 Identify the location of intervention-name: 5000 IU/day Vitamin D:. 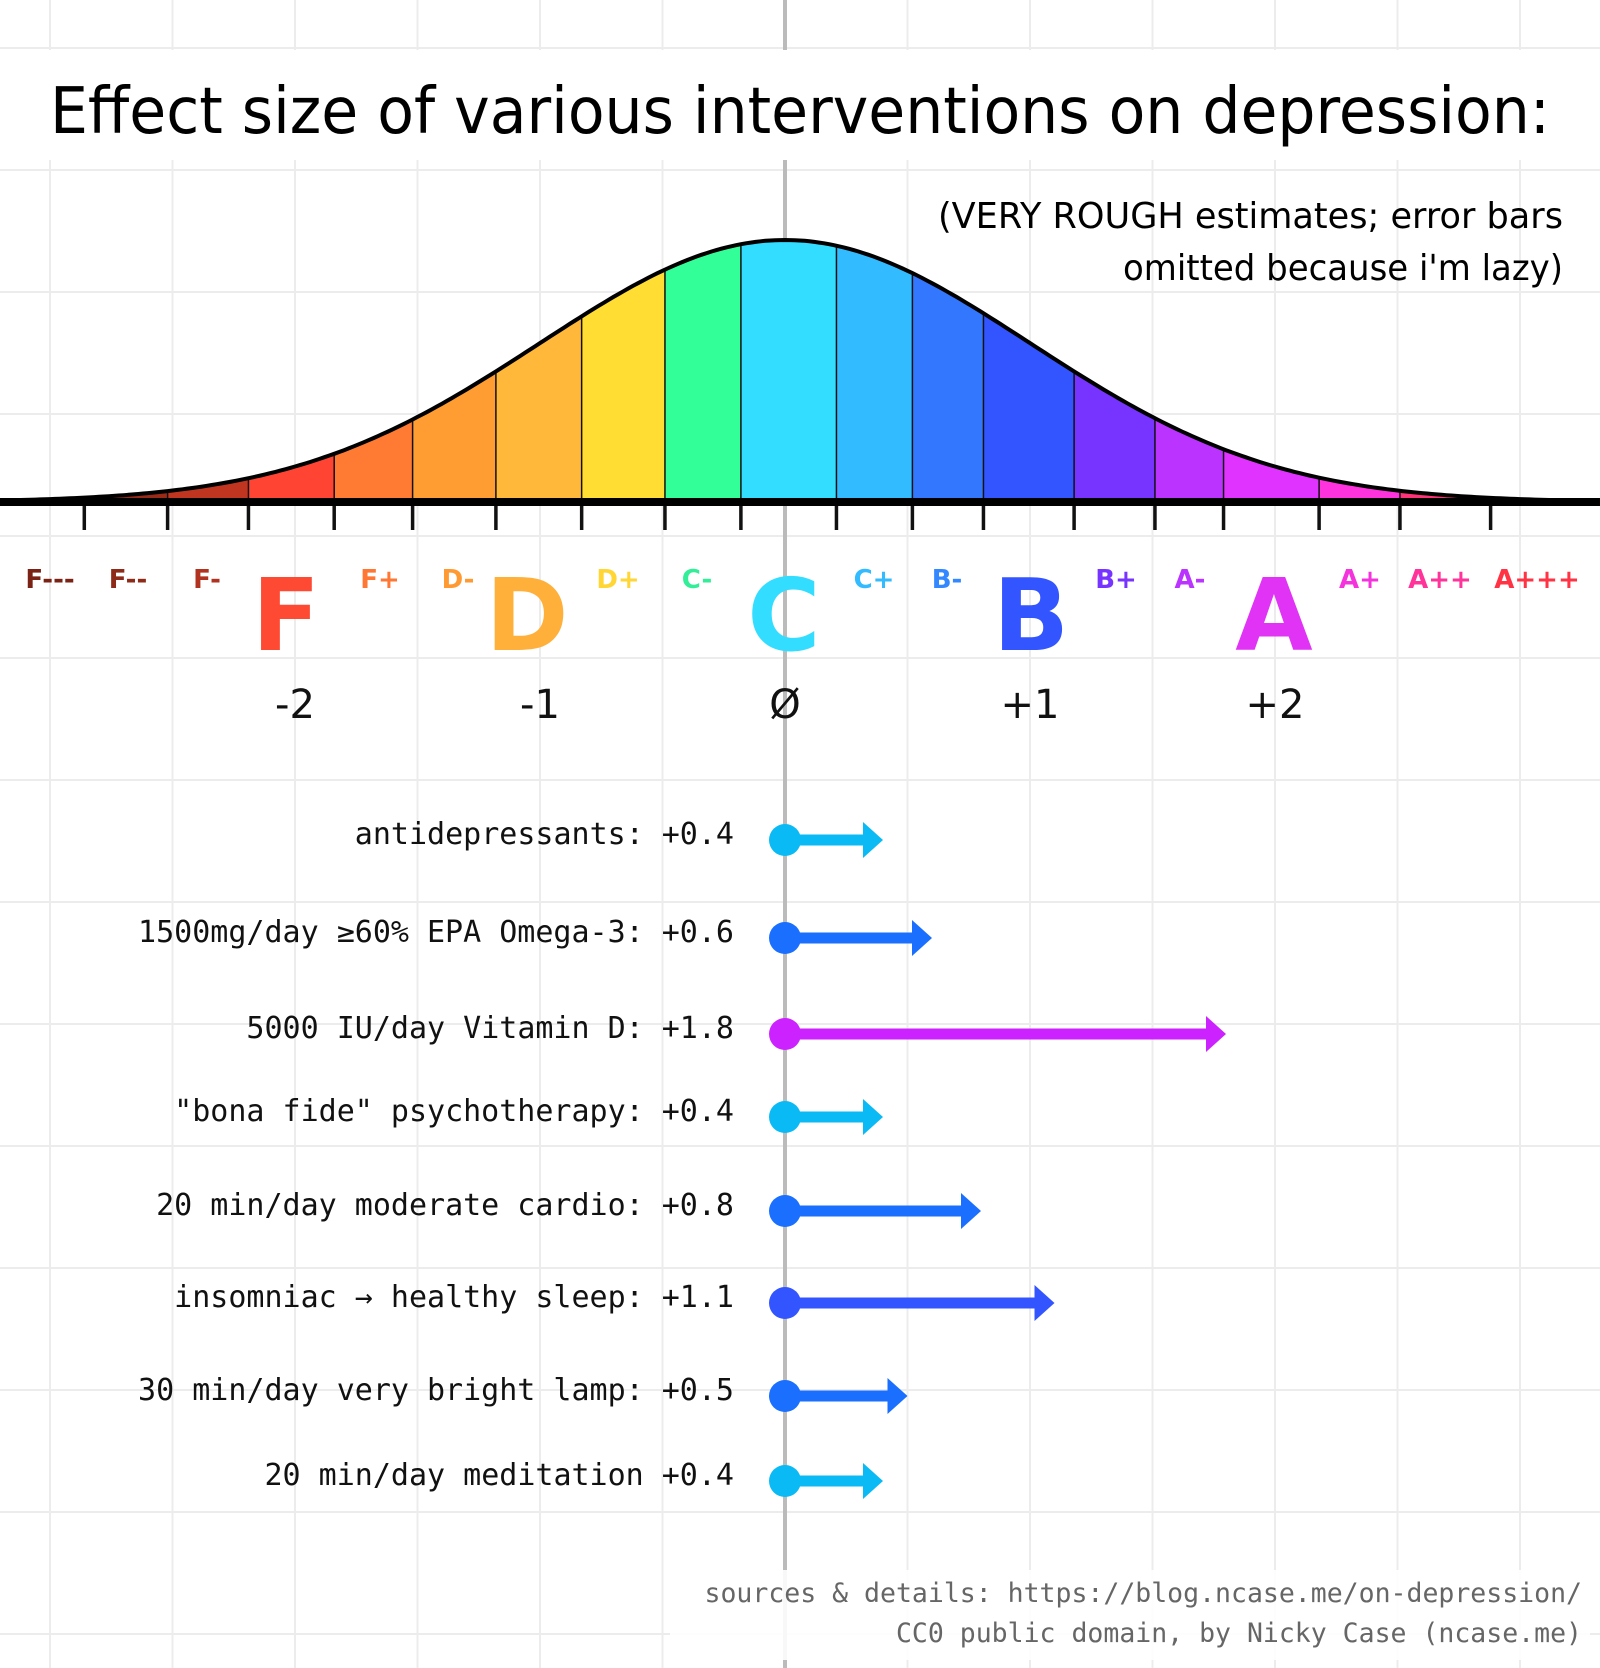
(444, 1028).